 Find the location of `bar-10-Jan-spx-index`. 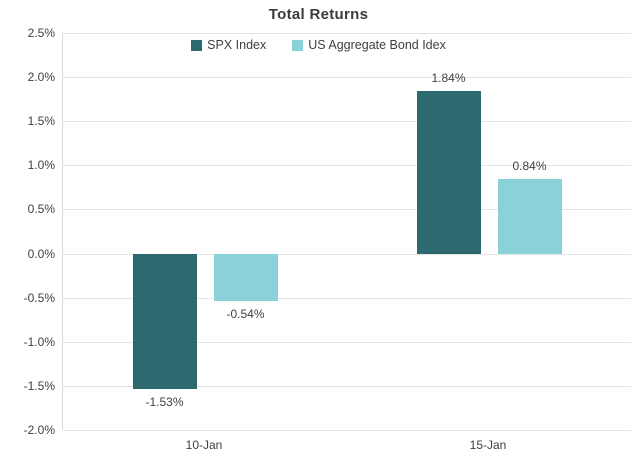

bar-10-Jan-spx-index is located at coordinates (164, 321).